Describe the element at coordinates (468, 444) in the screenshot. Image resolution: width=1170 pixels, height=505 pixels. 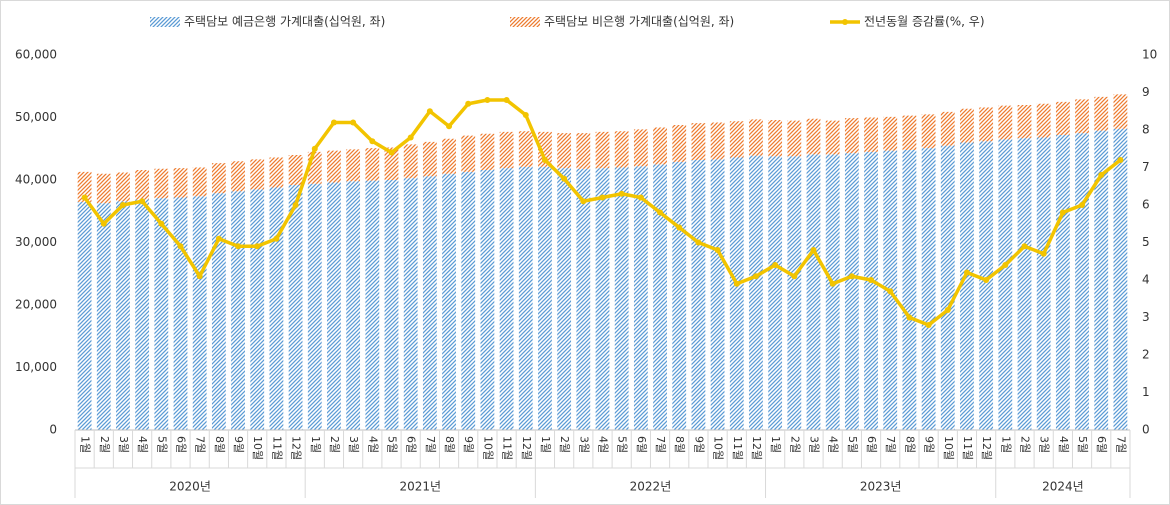
I see `x-tick-label: 9월` at that location.